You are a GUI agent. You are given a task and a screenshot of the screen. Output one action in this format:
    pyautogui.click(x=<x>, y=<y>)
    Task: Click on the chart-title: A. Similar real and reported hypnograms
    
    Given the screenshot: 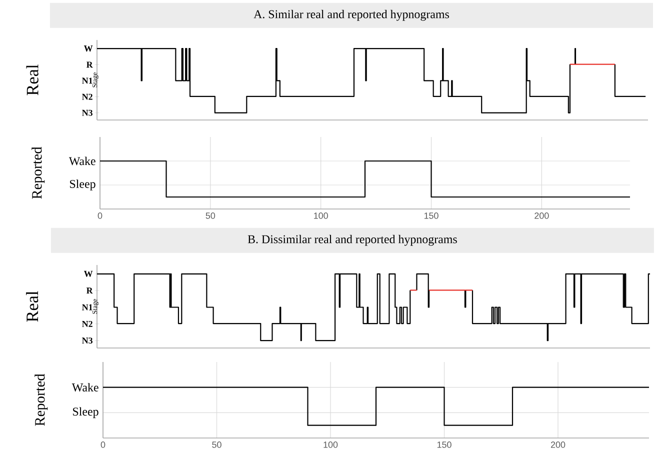 What is the action you would take?
    pyautogui.click(x=351, y=15)
    